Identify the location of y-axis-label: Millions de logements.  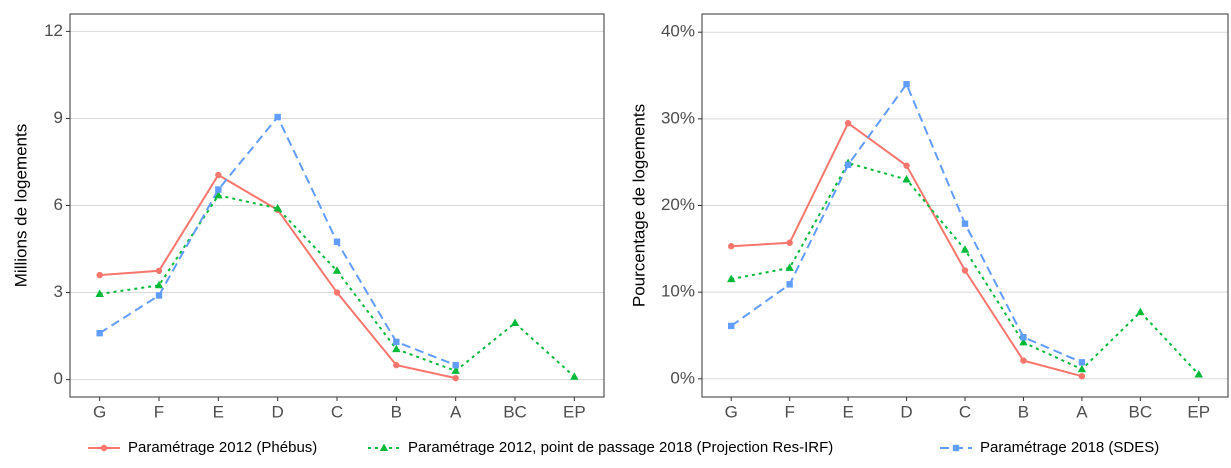
(20, 205).